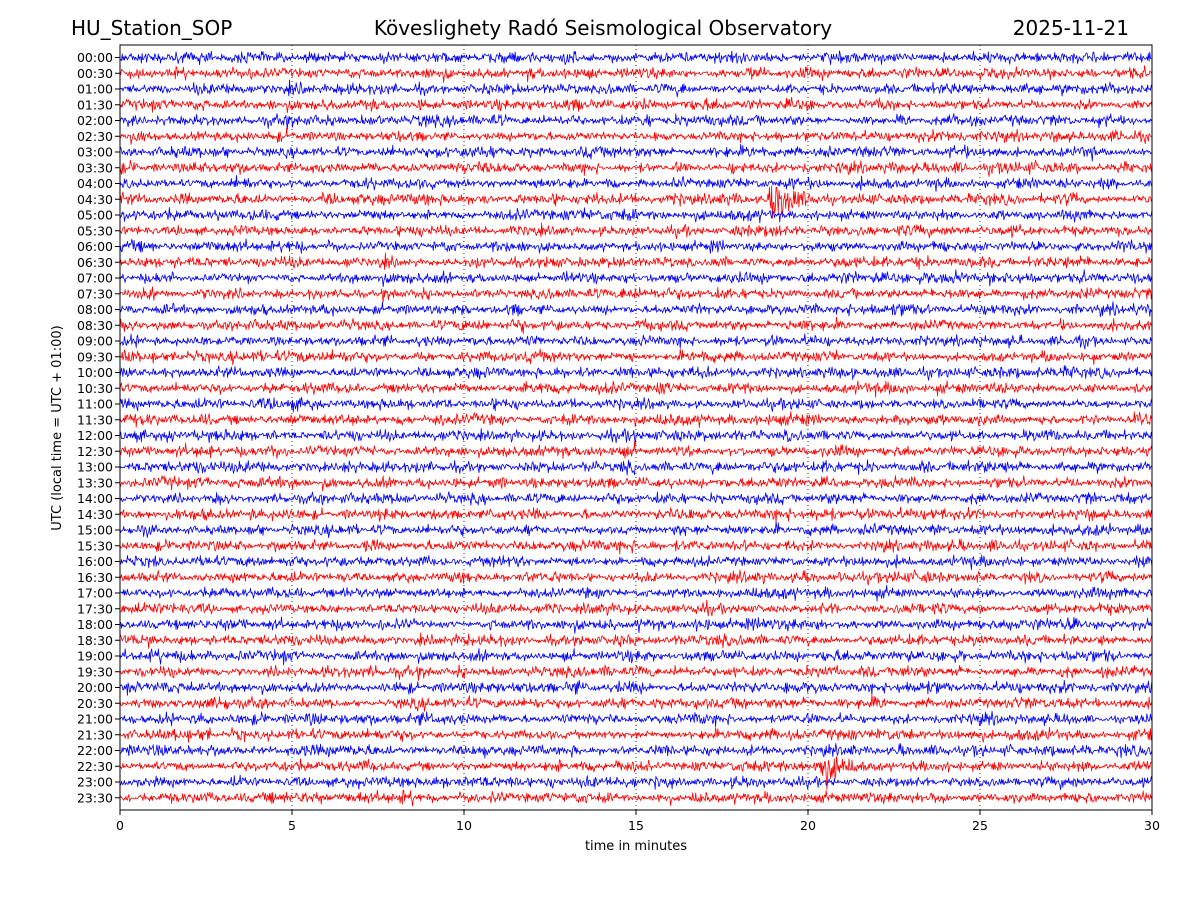  I want to click on y-tick-label: 02:30, so click(95, 136).